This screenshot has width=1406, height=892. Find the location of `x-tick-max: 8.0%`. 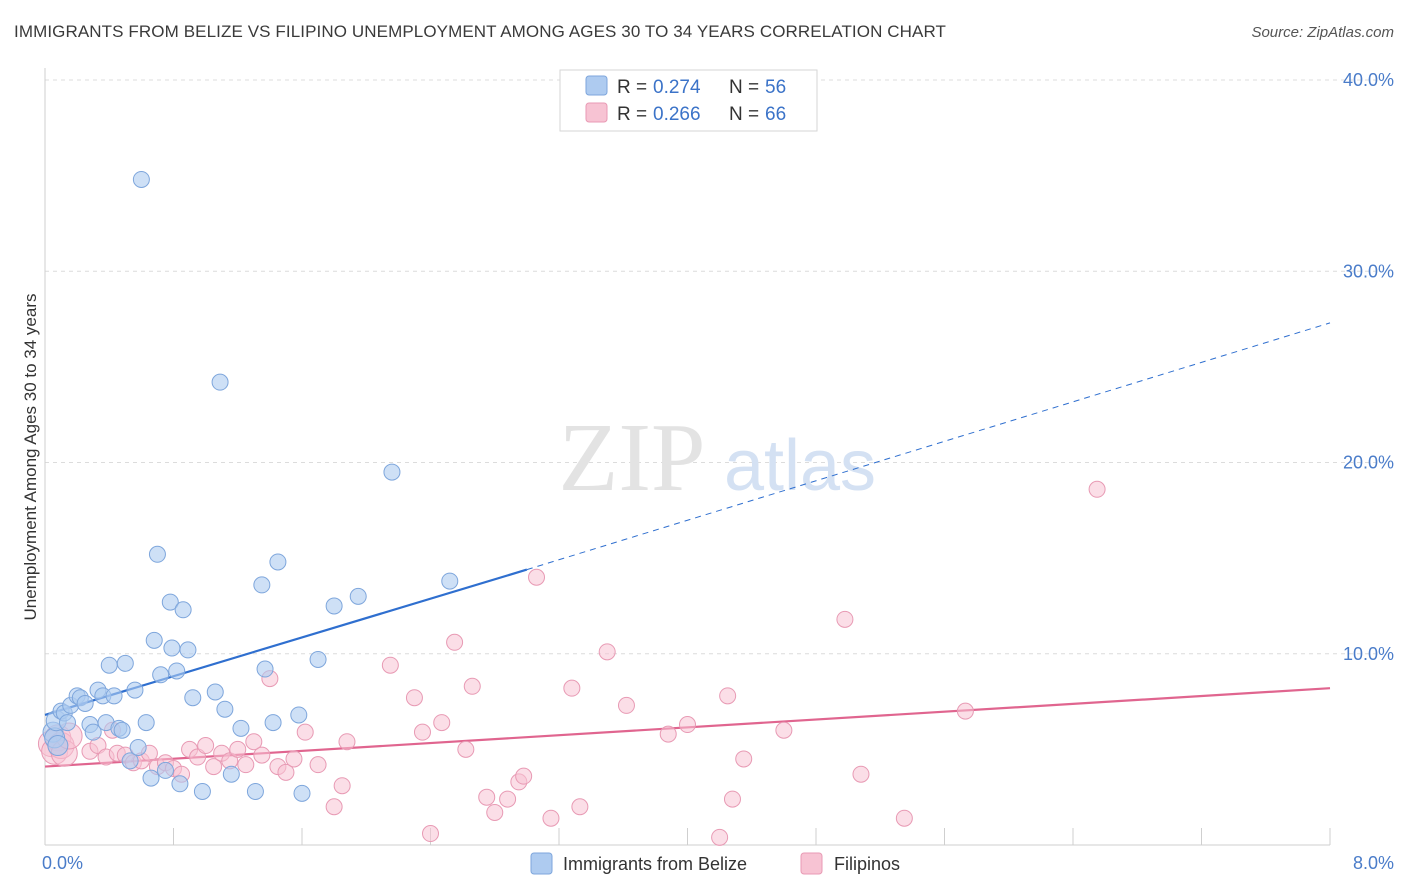

x-tick-max: 8.0% is located at coordinates (1373, 863).